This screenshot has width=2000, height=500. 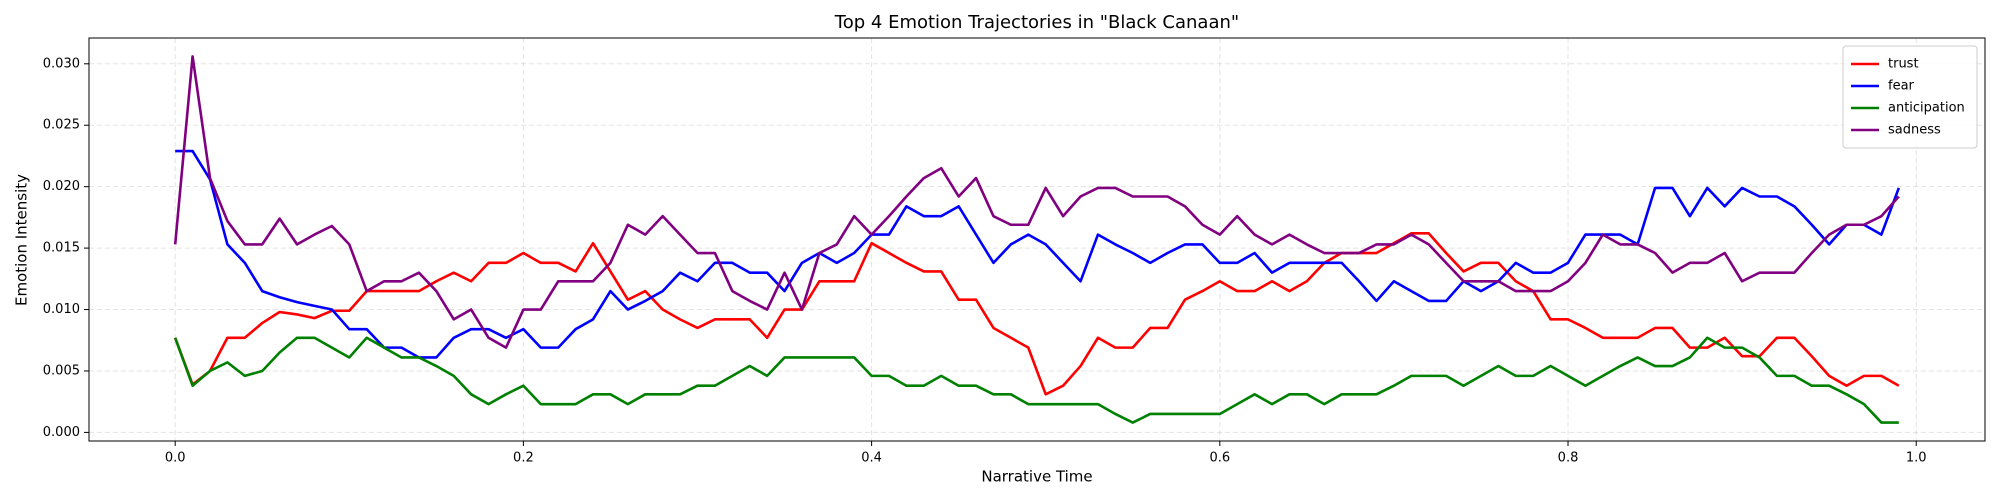 What do you see at coordinates (61, 370) in the screenshot?
I see `y-tick-label: 0.005` at bounding box center [61, 370].